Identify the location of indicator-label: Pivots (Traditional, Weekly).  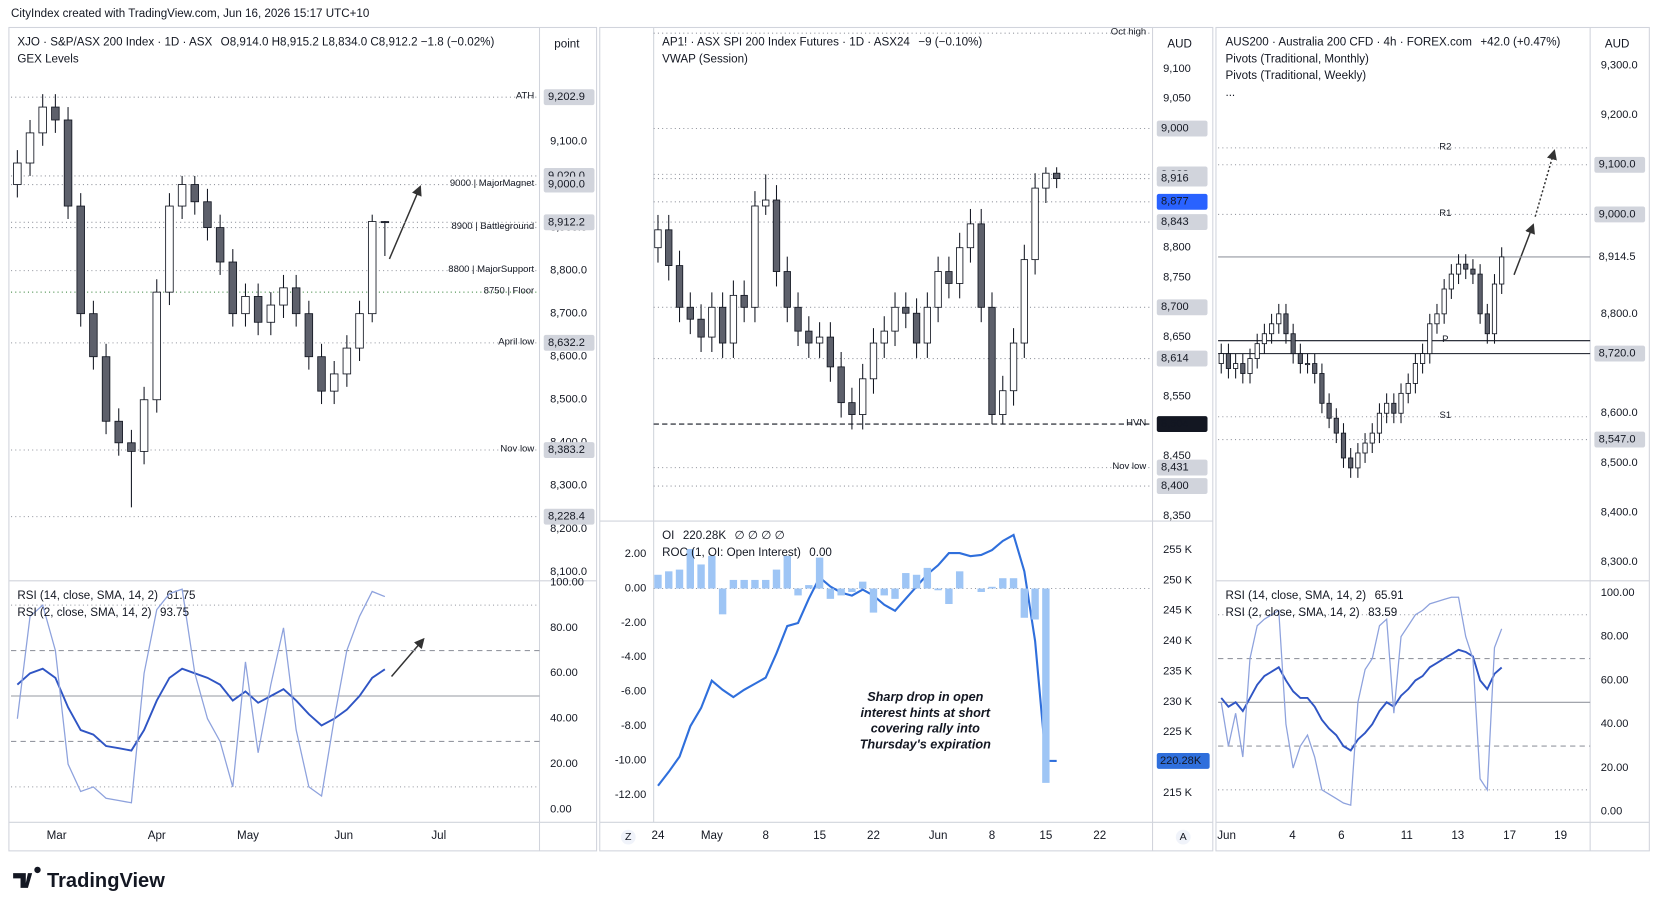
(1295, 75).